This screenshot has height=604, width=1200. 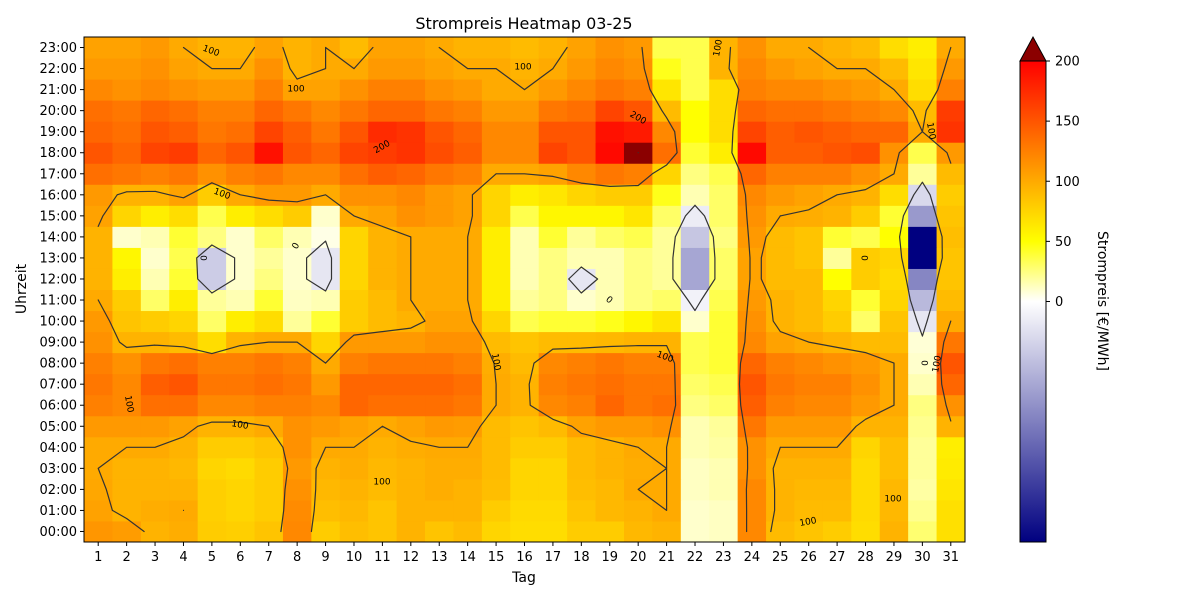 I want to click on y-tick-label: 13:00, so click(x=58, y=258).